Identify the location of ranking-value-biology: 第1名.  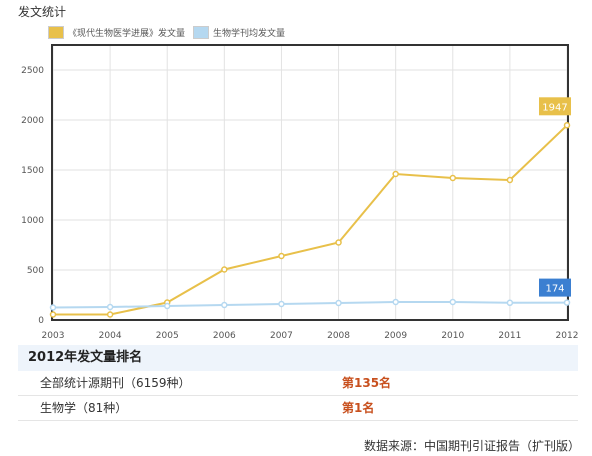
(358, 408).